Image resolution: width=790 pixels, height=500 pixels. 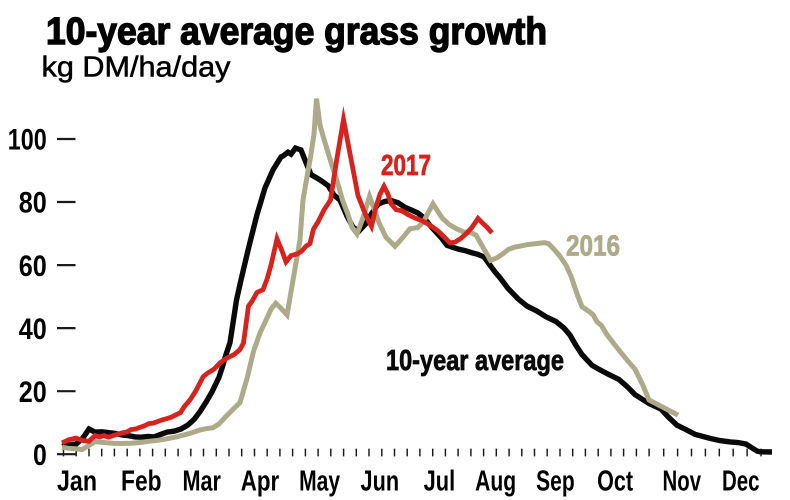 I want to click on svg-text: Apr, so click(x=260, y=481).